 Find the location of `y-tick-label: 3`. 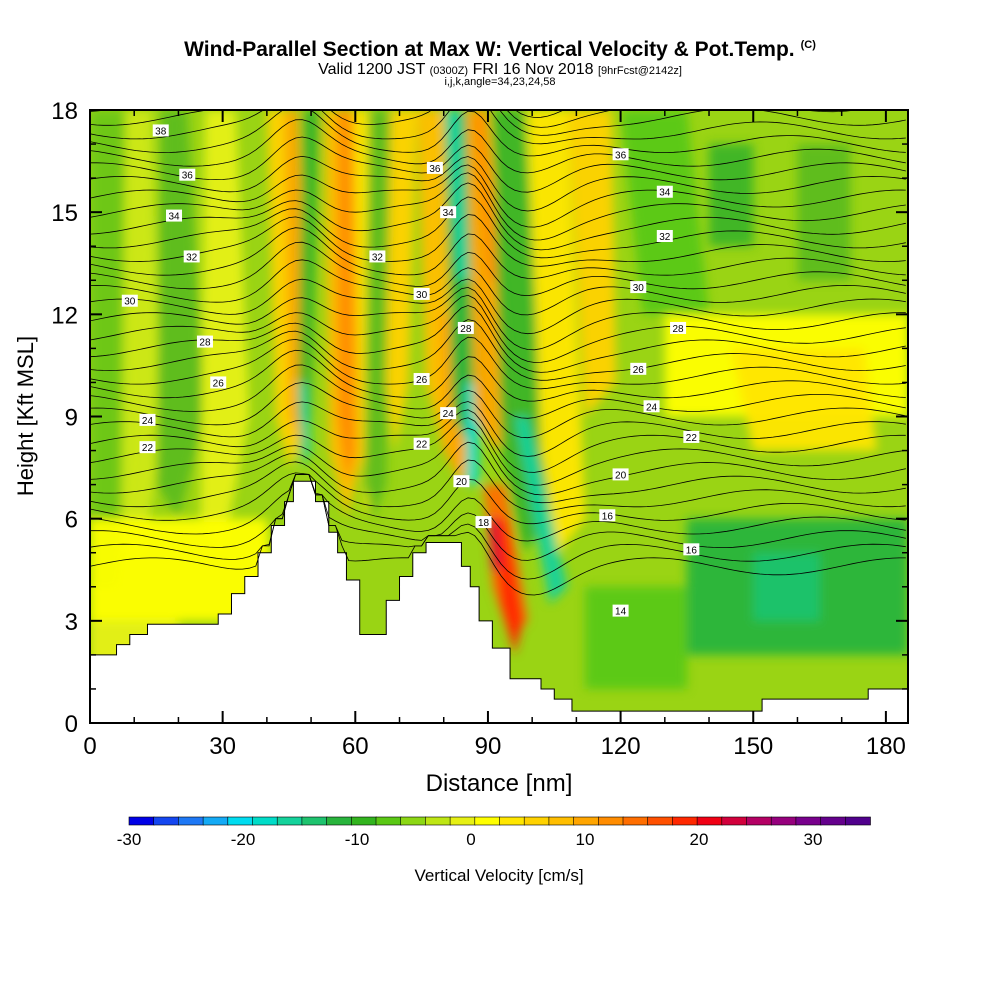

y-tick-label: 3 is located at coordinates (71, 622).